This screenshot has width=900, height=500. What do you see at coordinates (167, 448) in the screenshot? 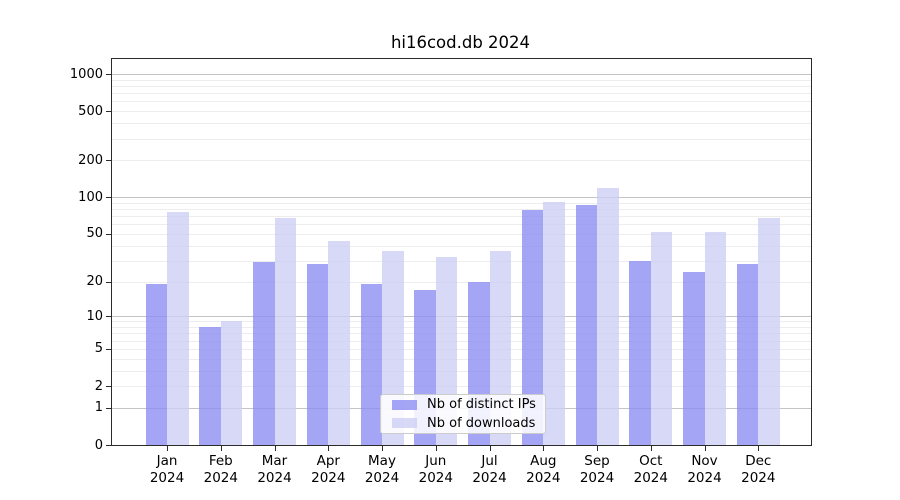
I see `x-tick-jan` at bounding box center [167, 448].